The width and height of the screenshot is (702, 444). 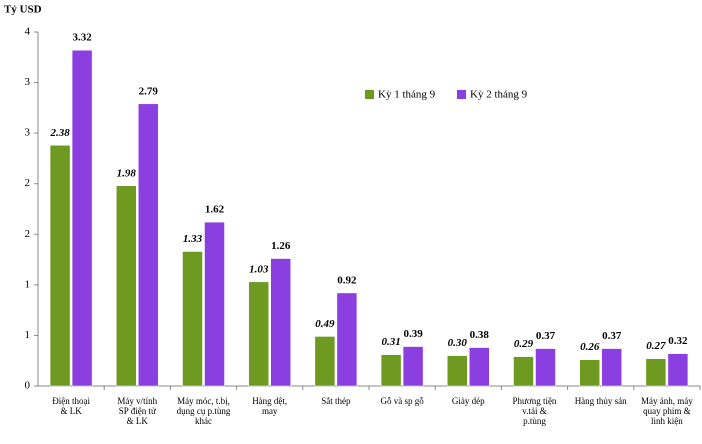 I want to click on x-tick-label: Hàng dệt, may, so click(x=270, y=406).